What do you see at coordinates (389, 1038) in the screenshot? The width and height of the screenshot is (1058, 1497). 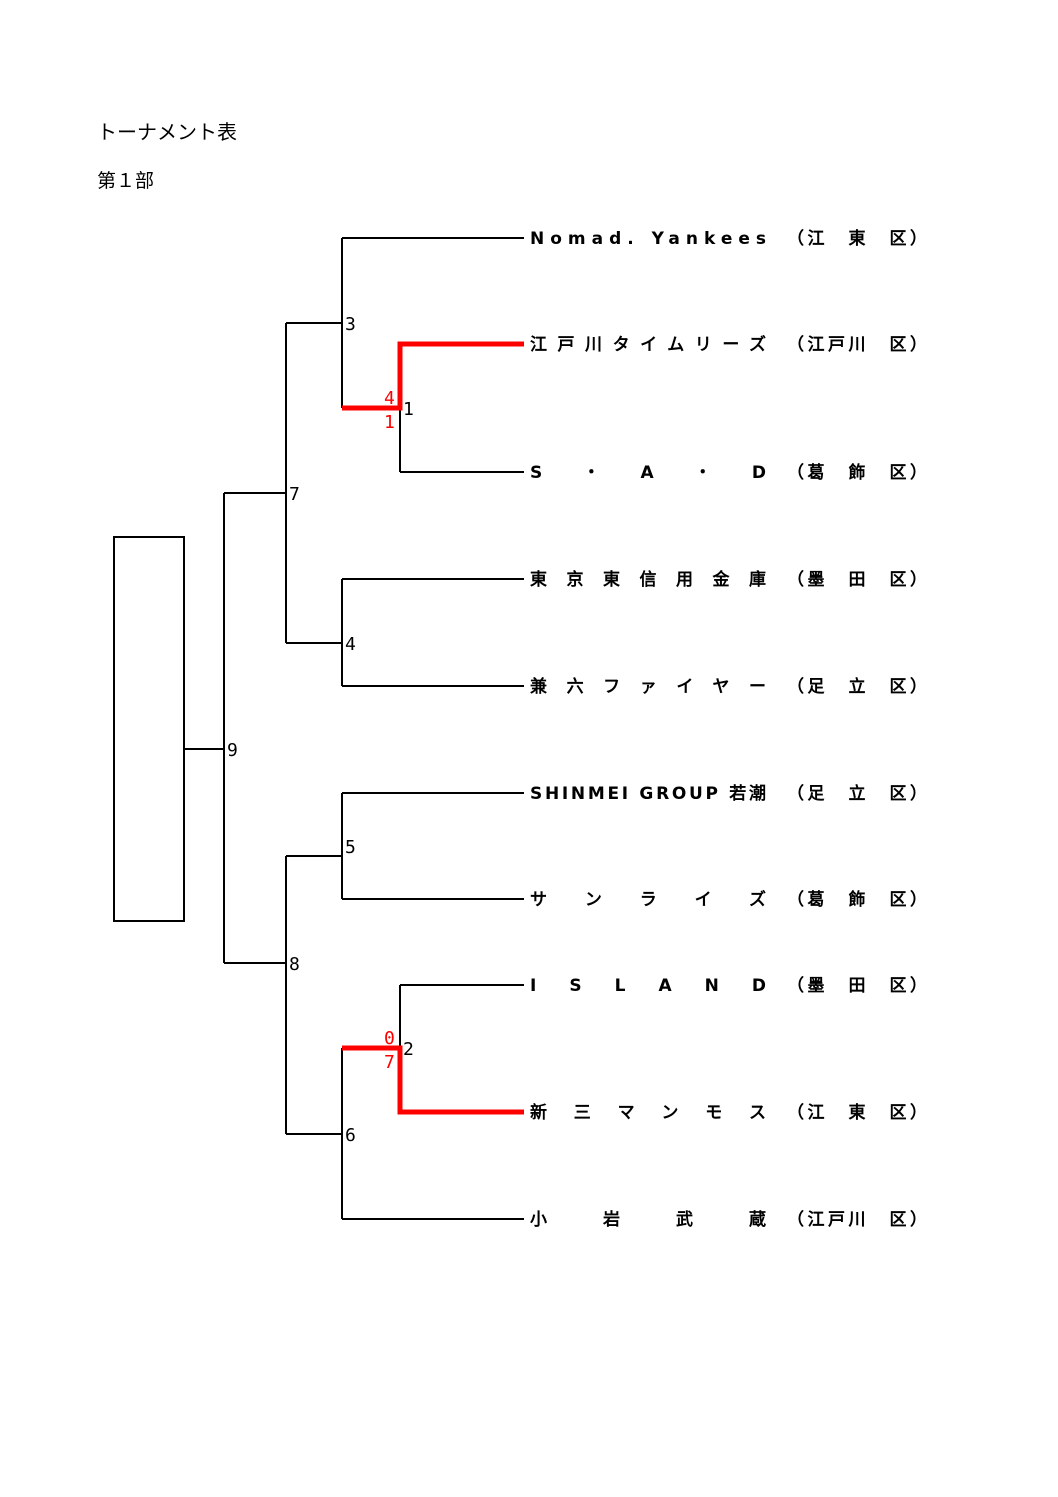 I see `score-top: 0` at bounding box center [389, 1038].